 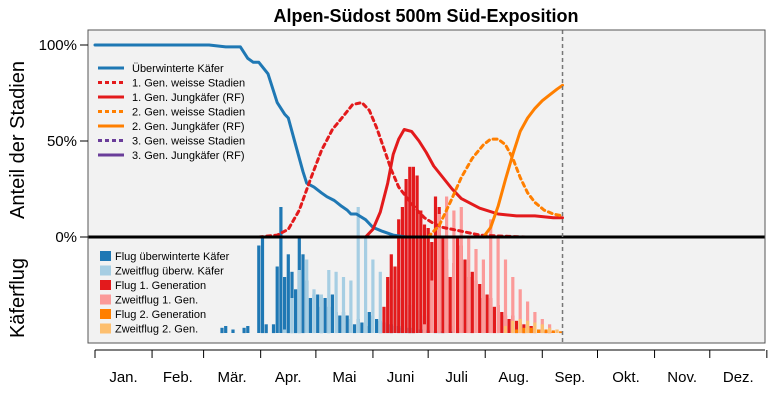 What do you see at coordinates (160, 286) in the screenshot?
I see `legend-bottom-label-2: Flug 1. Generation` at bounding box center [160, 286].